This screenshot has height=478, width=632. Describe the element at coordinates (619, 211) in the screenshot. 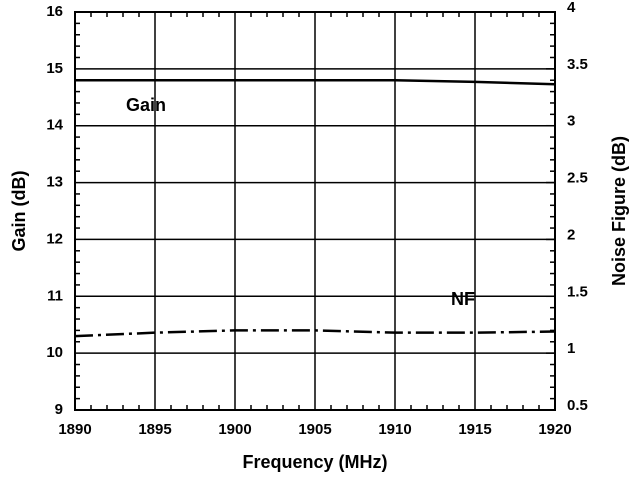

I see `y2-axis-label: Noise Figure (dB)` at that location.